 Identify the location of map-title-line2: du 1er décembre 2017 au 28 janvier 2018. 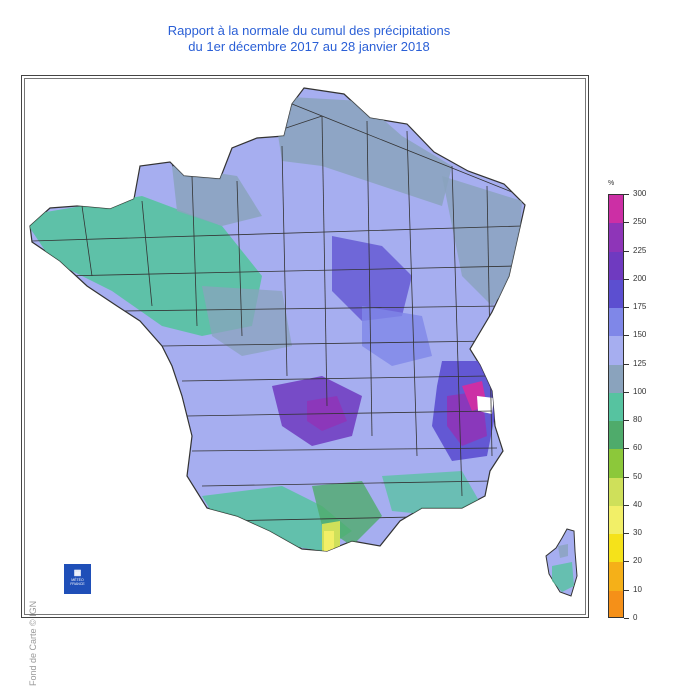
(309, 46).